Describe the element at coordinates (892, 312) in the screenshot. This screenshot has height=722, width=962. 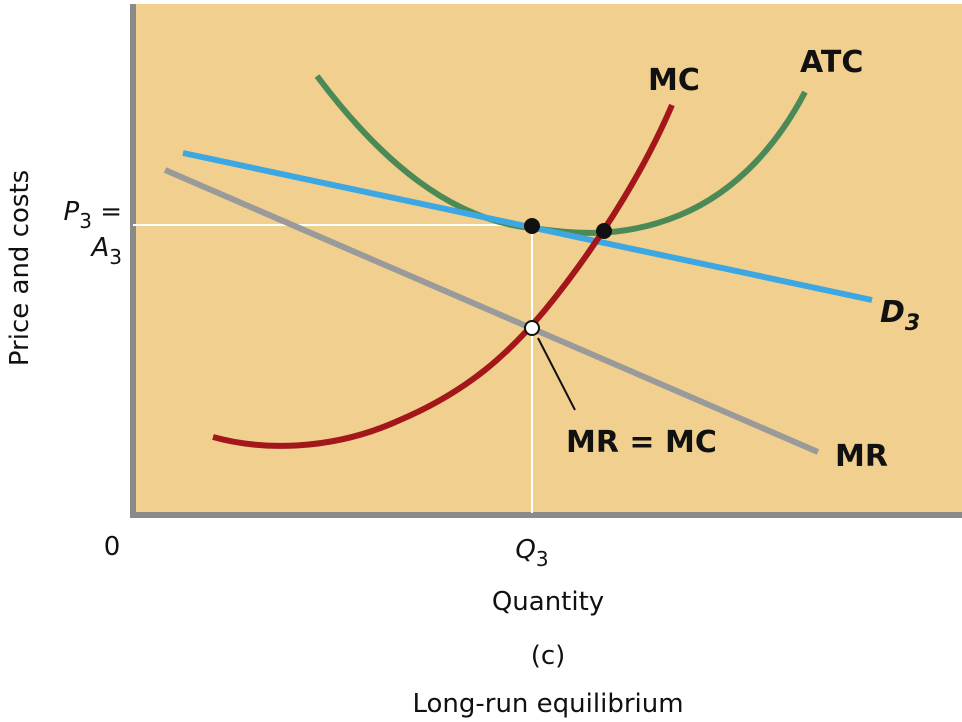
I see `demand-base: D` at that location.